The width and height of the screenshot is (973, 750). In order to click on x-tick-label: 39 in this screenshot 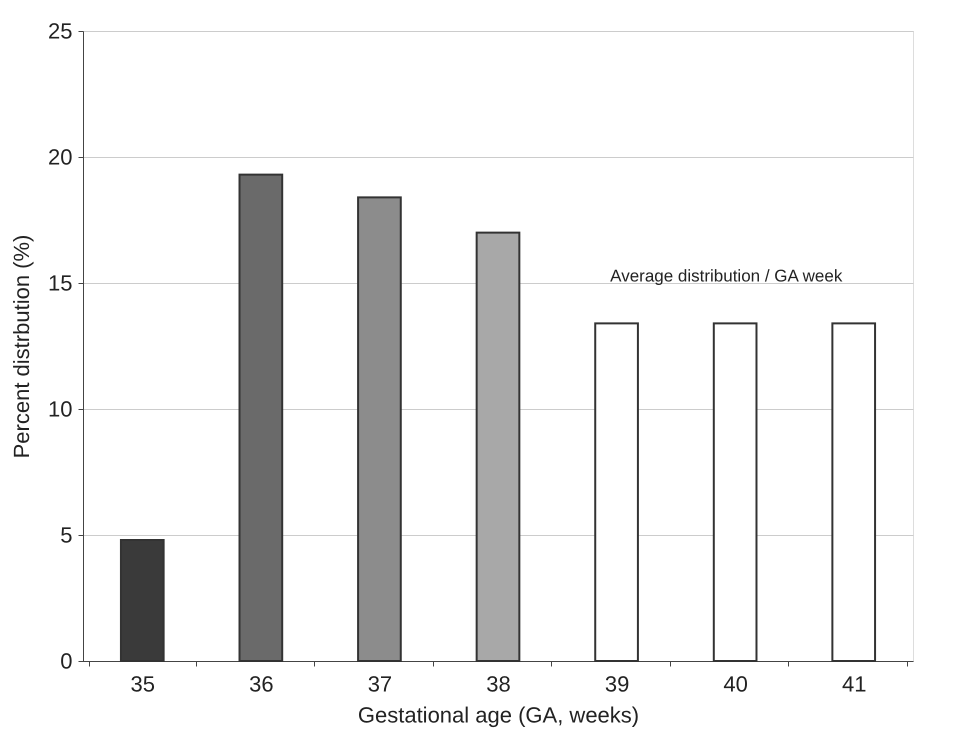, I will do `click(617, 684)`.